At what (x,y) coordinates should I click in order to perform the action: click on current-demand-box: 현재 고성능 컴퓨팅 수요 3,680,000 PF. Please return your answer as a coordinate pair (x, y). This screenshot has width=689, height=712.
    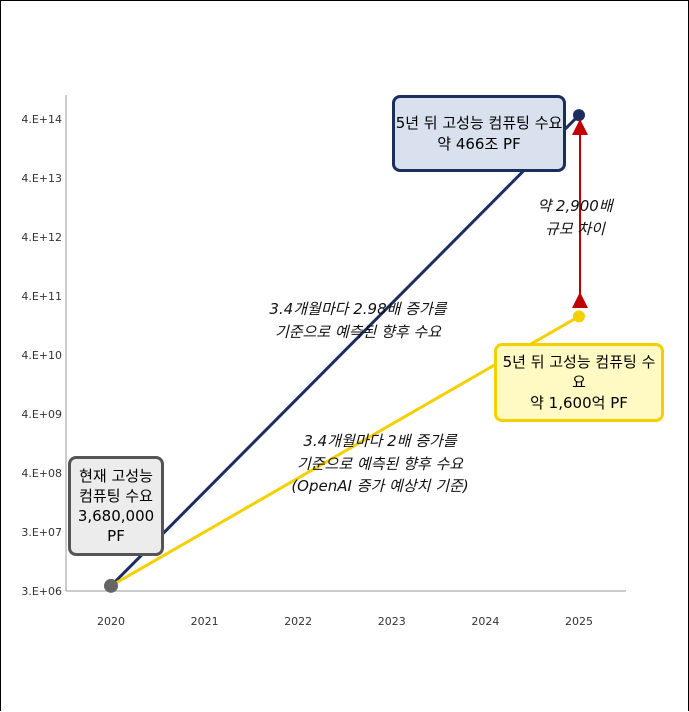
    Looking at the image, I should click on (116, 506).